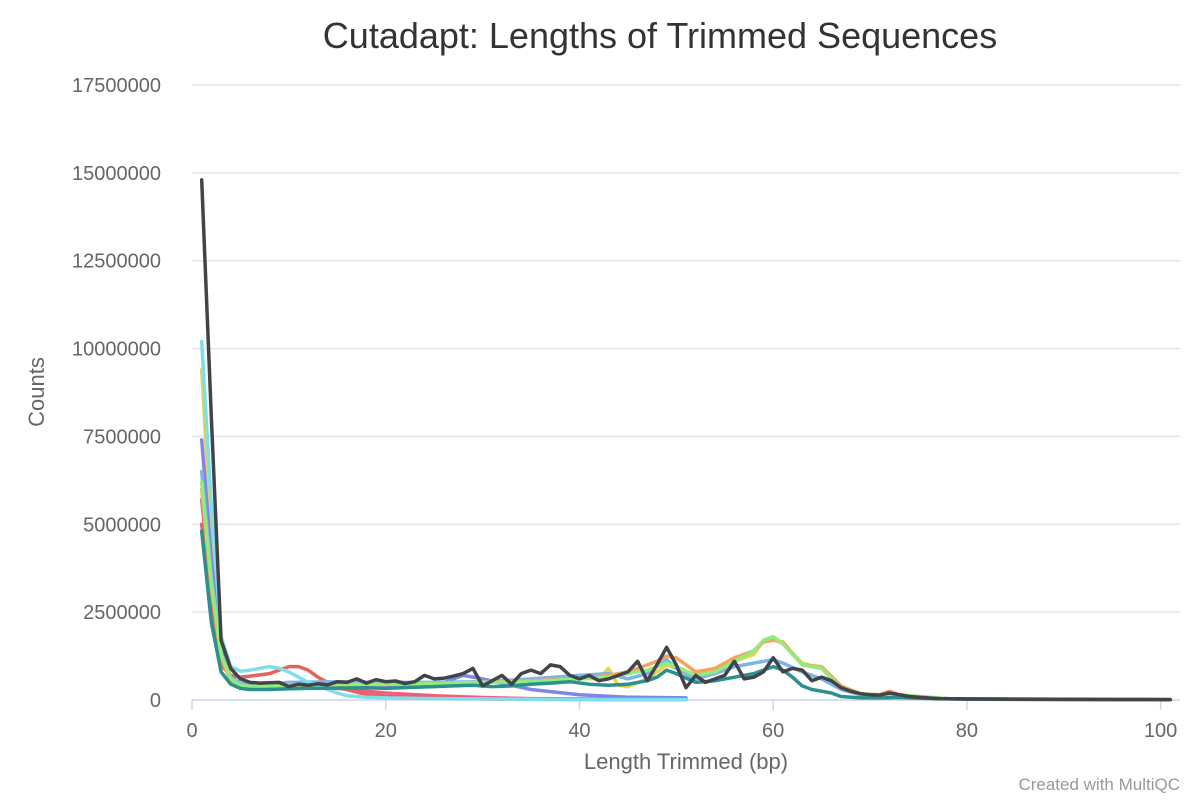  Describe the element at coordinates (967, 731) in the screenshot. I see `x-tick-label: 80` at that location.